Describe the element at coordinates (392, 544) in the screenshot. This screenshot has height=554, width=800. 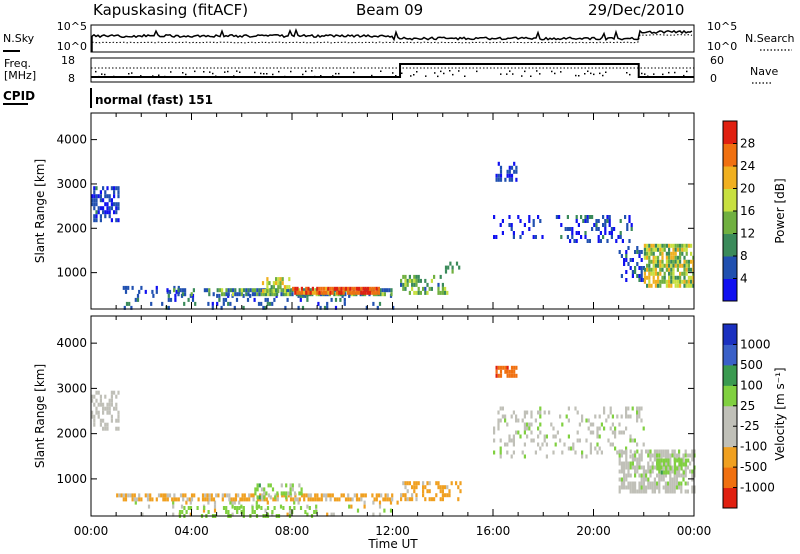
I see `time-axis-label: Time UT` at that location.